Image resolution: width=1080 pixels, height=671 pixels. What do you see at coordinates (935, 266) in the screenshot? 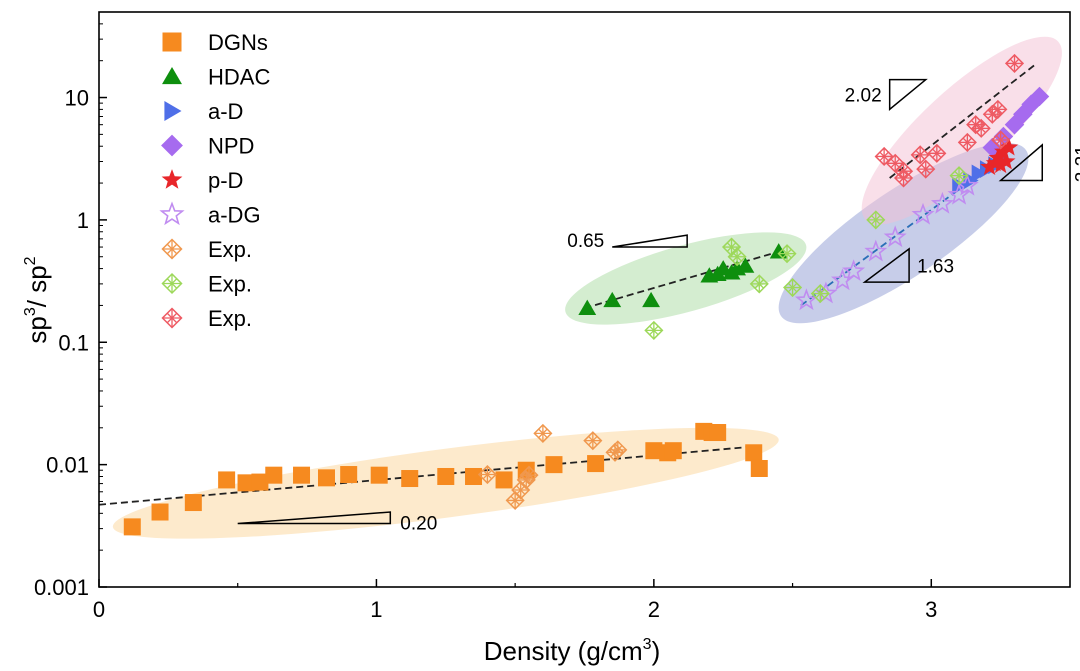
I see `slope-label-2: 1.63` at bounding box center [935, 266].